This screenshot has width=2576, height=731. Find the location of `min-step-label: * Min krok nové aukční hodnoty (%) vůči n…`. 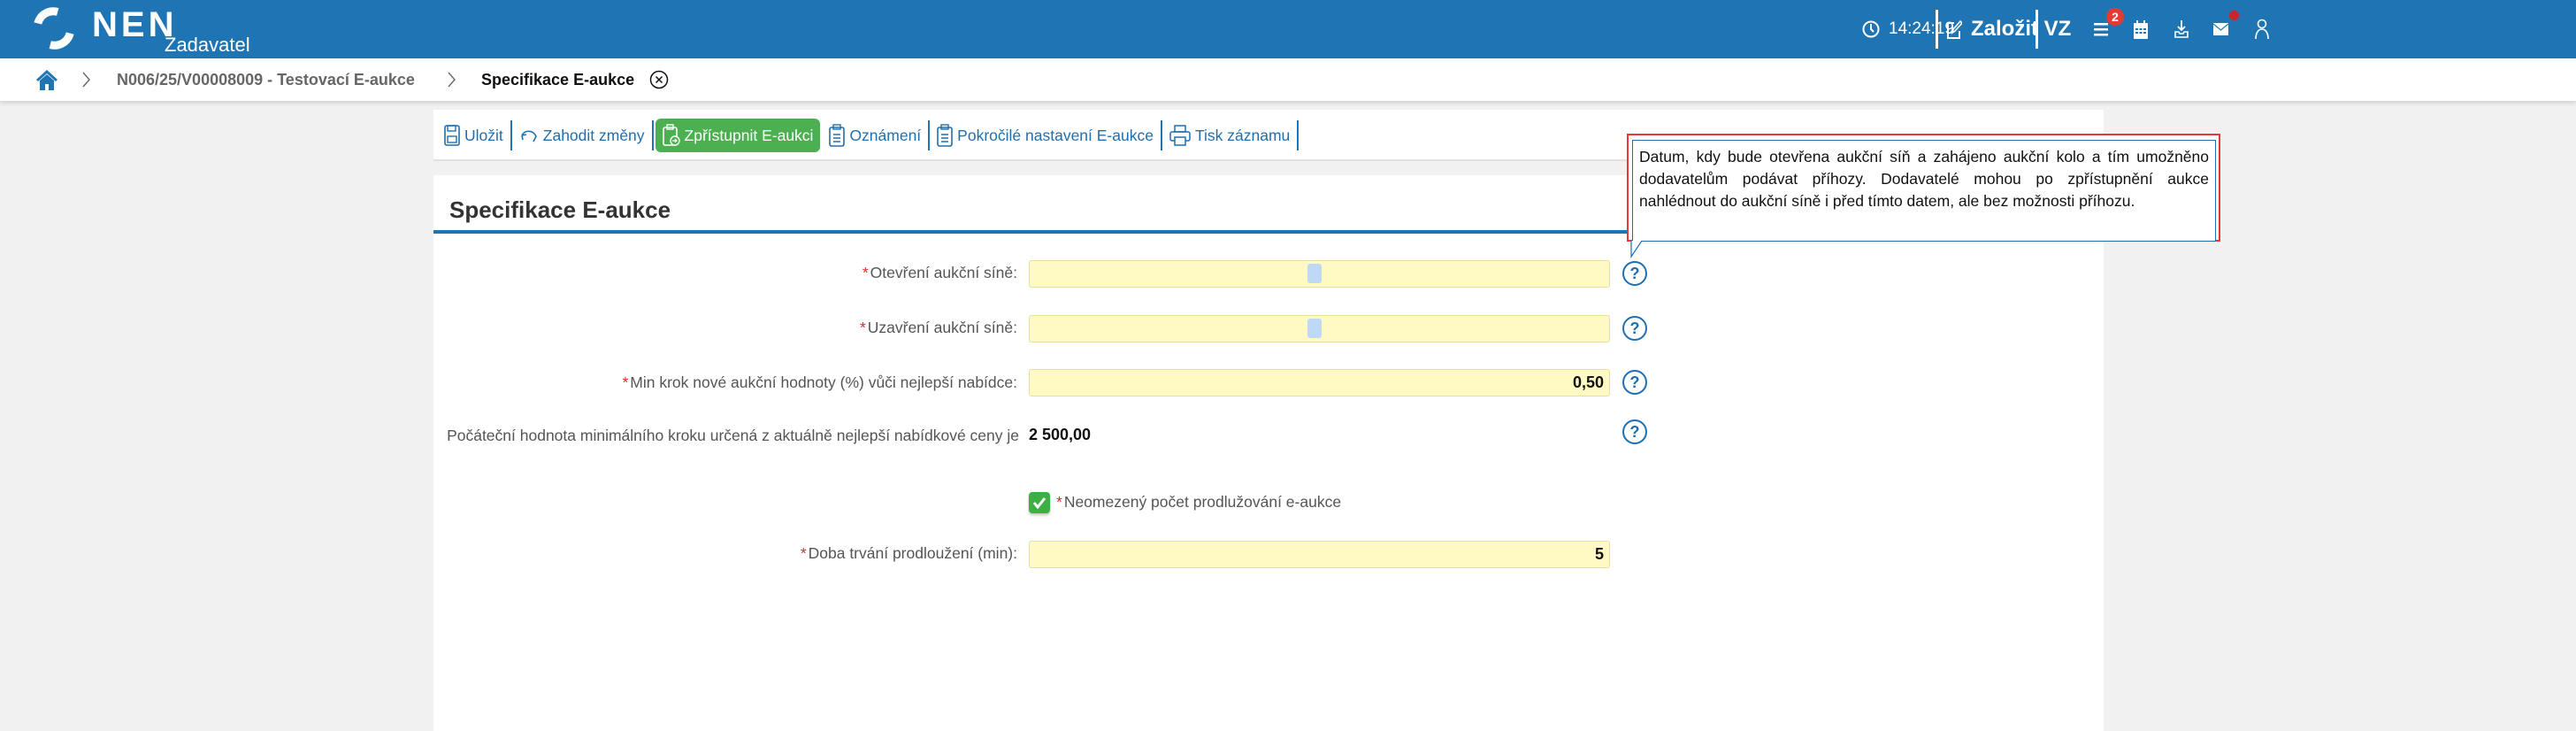

min-step-label: * Min krok nové aukční hodnoty (%) vůči n… is located at coordinates (725, 382).